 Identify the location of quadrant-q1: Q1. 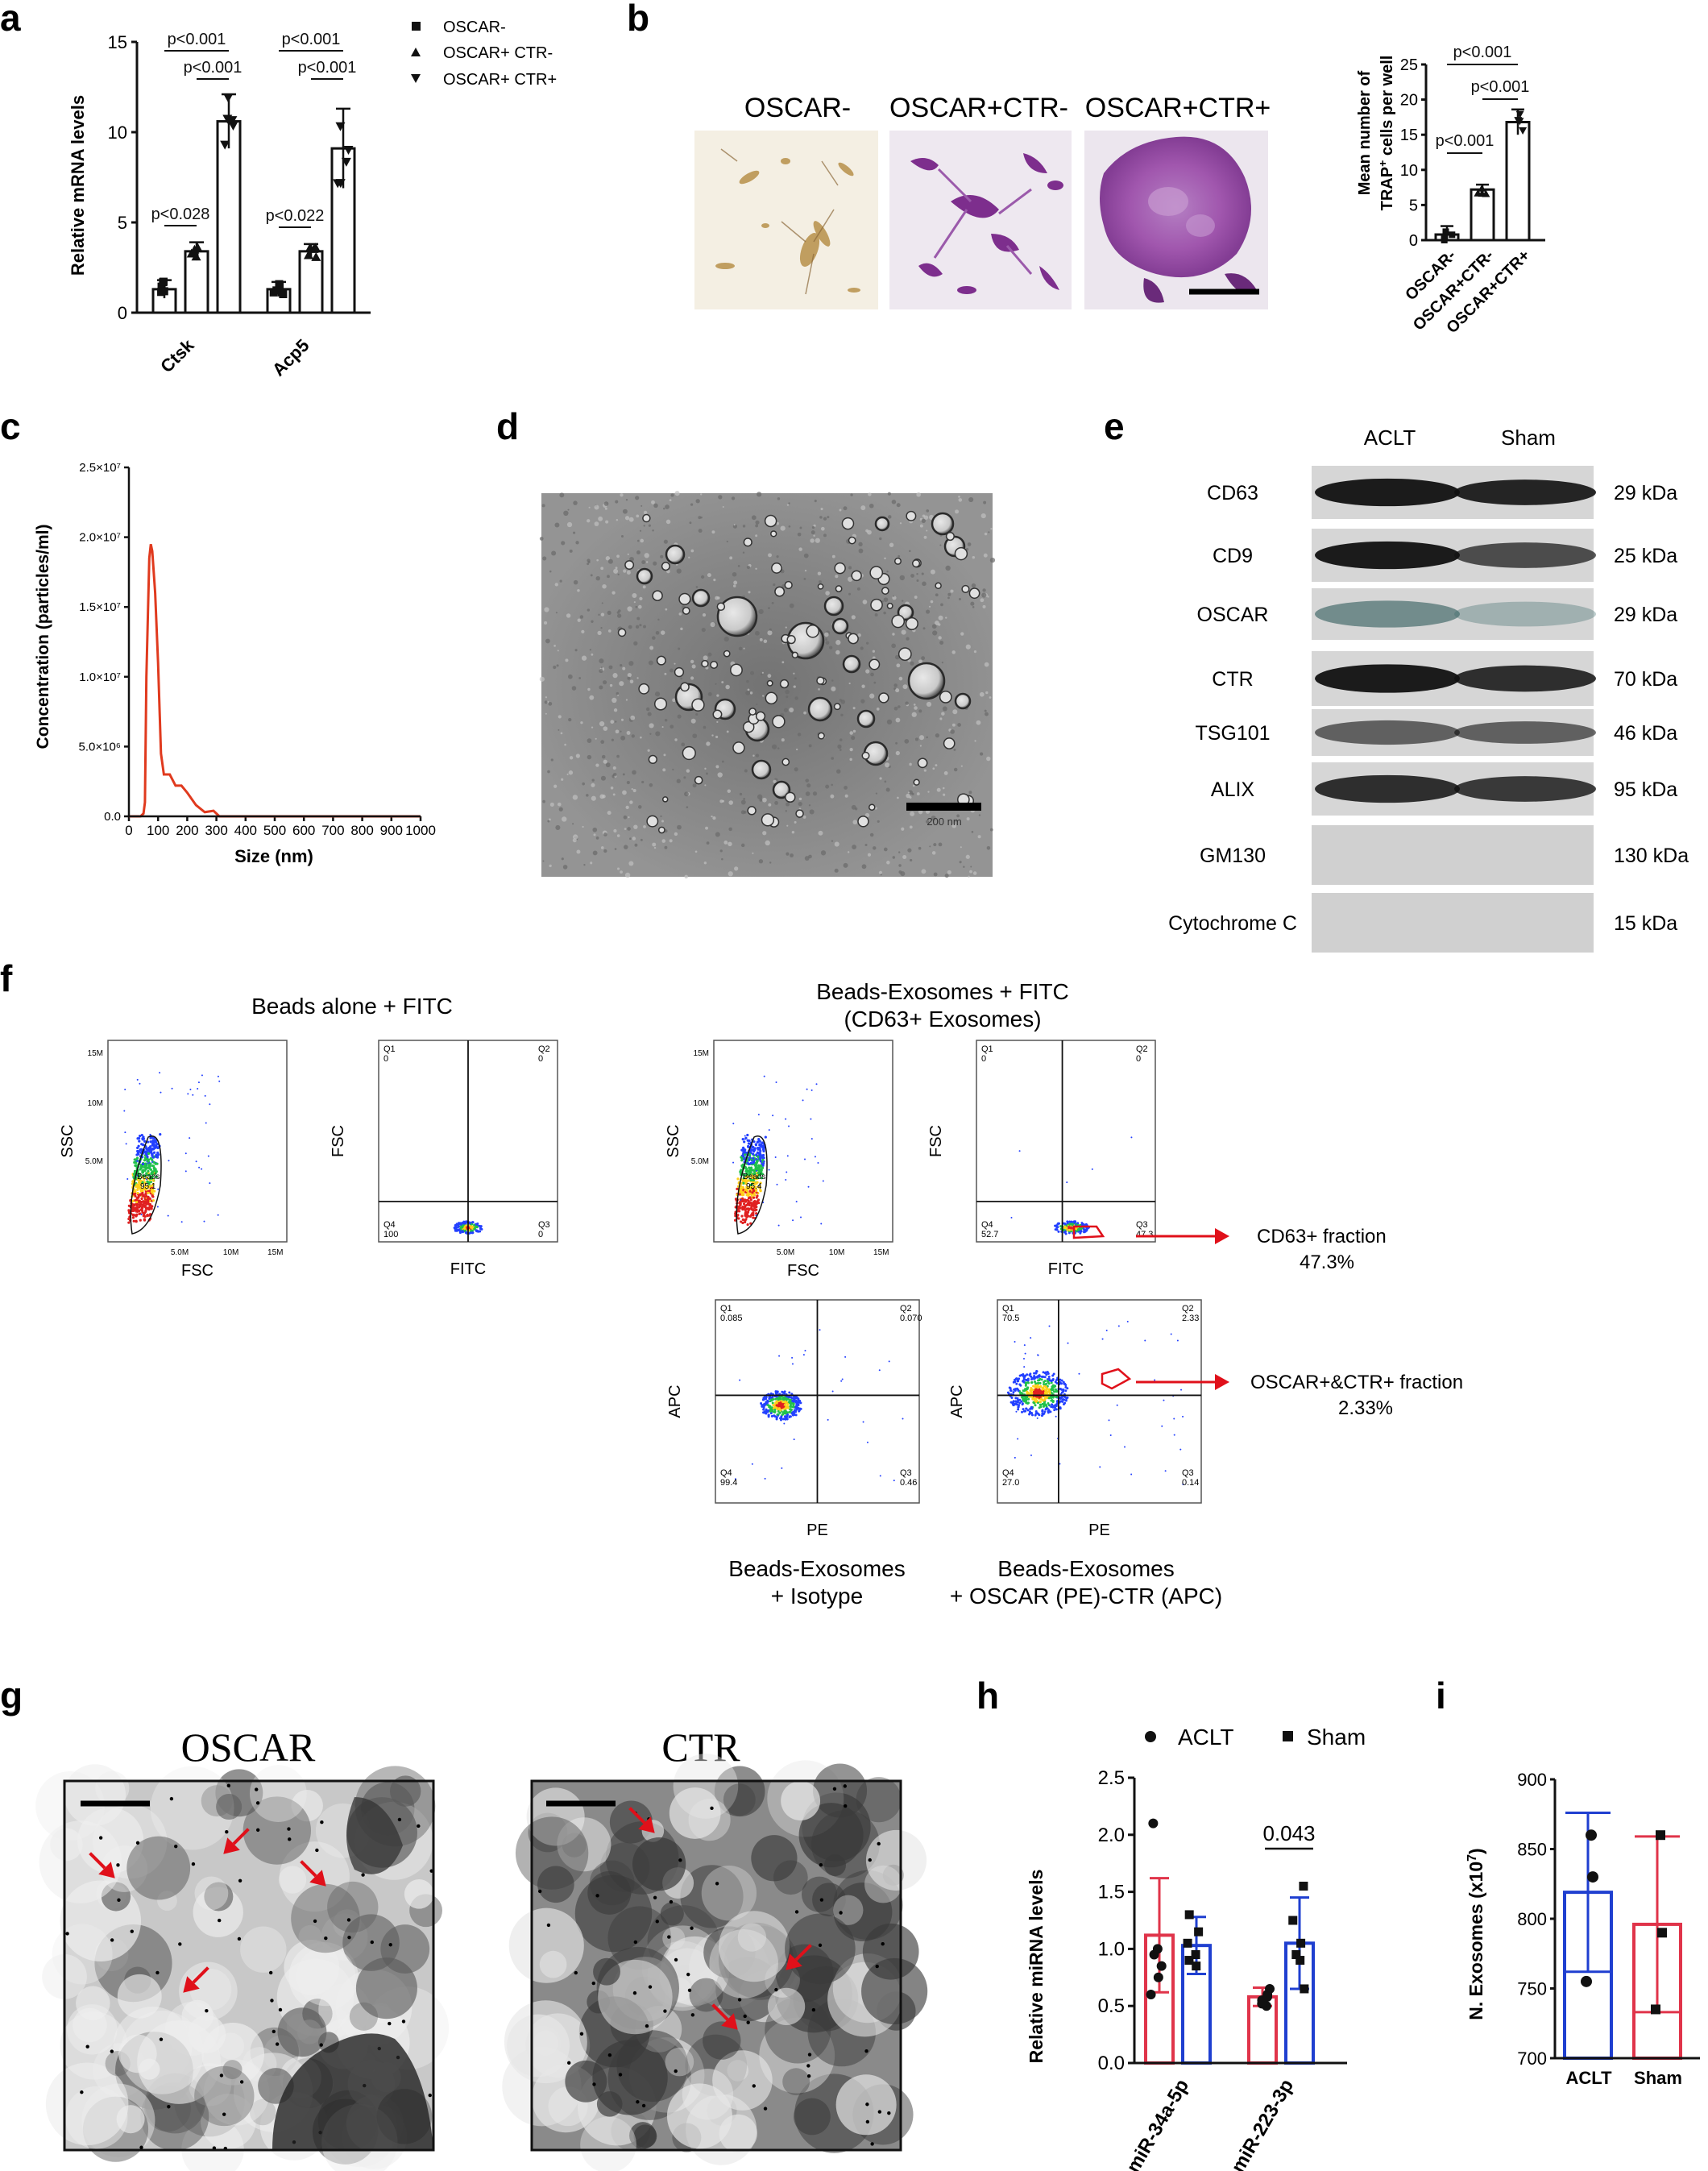
(726, 1309).